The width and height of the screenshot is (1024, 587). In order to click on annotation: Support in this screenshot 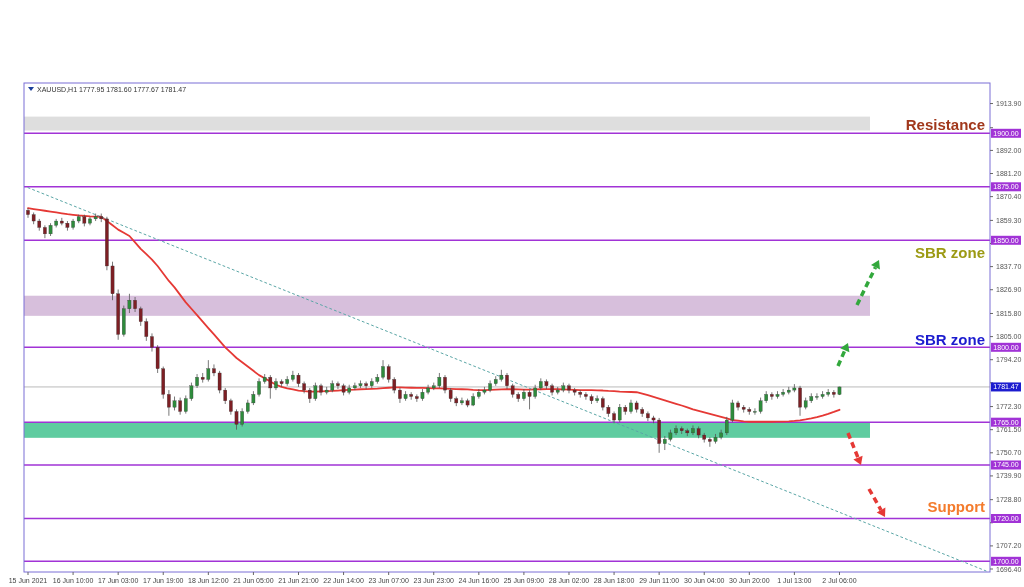, I will do `click(956, 506)`.